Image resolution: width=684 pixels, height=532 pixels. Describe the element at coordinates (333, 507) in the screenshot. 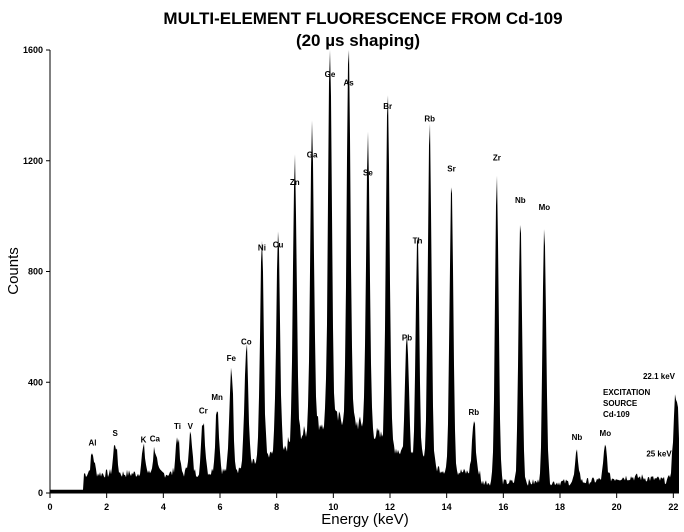

I see `x-tick-label: 10` at that location.